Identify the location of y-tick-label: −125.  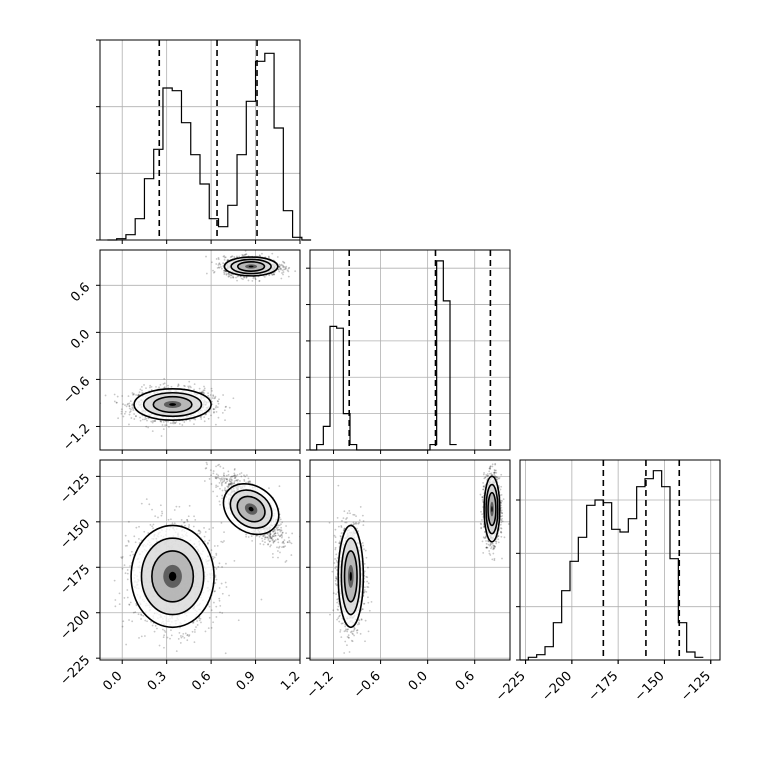
(75, 489).